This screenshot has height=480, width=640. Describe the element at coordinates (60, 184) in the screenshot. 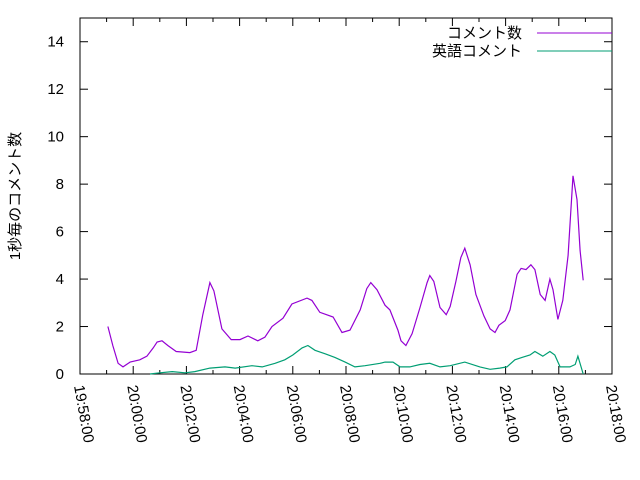

I see `y-tick-label: 8` at that location.